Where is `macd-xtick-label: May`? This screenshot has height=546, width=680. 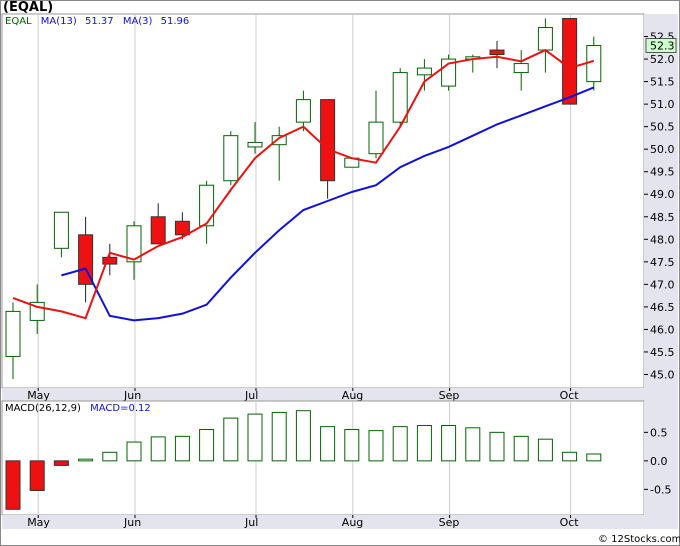 macd-xtick-label: May is located at coordinates (38, 522).